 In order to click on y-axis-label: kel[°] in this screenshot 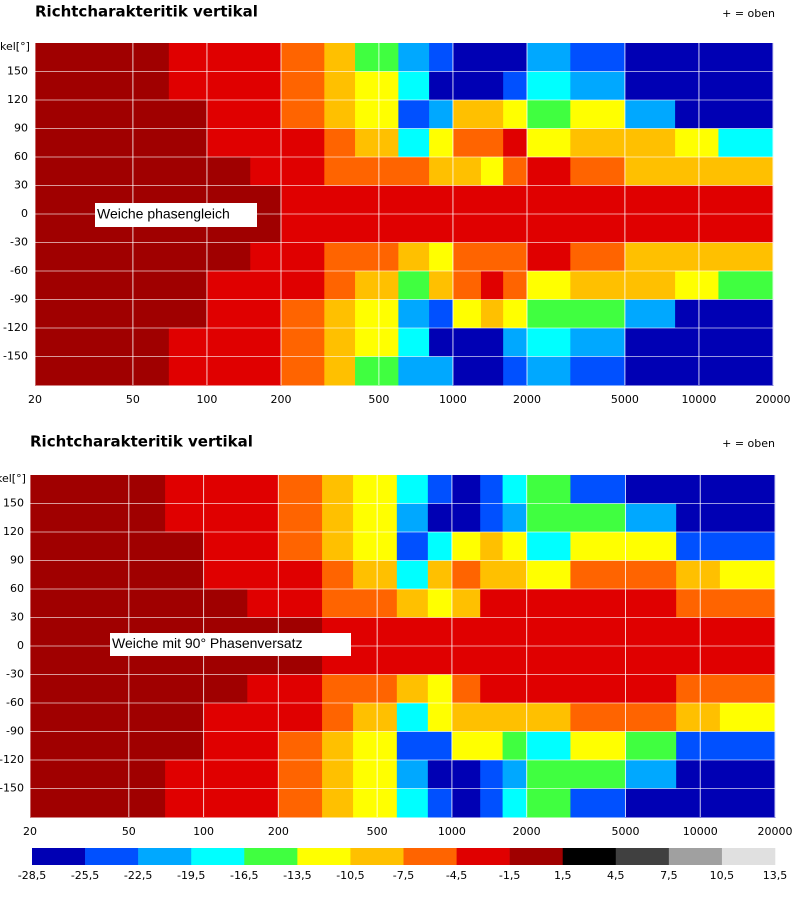, I will do `click(13, 478)`.